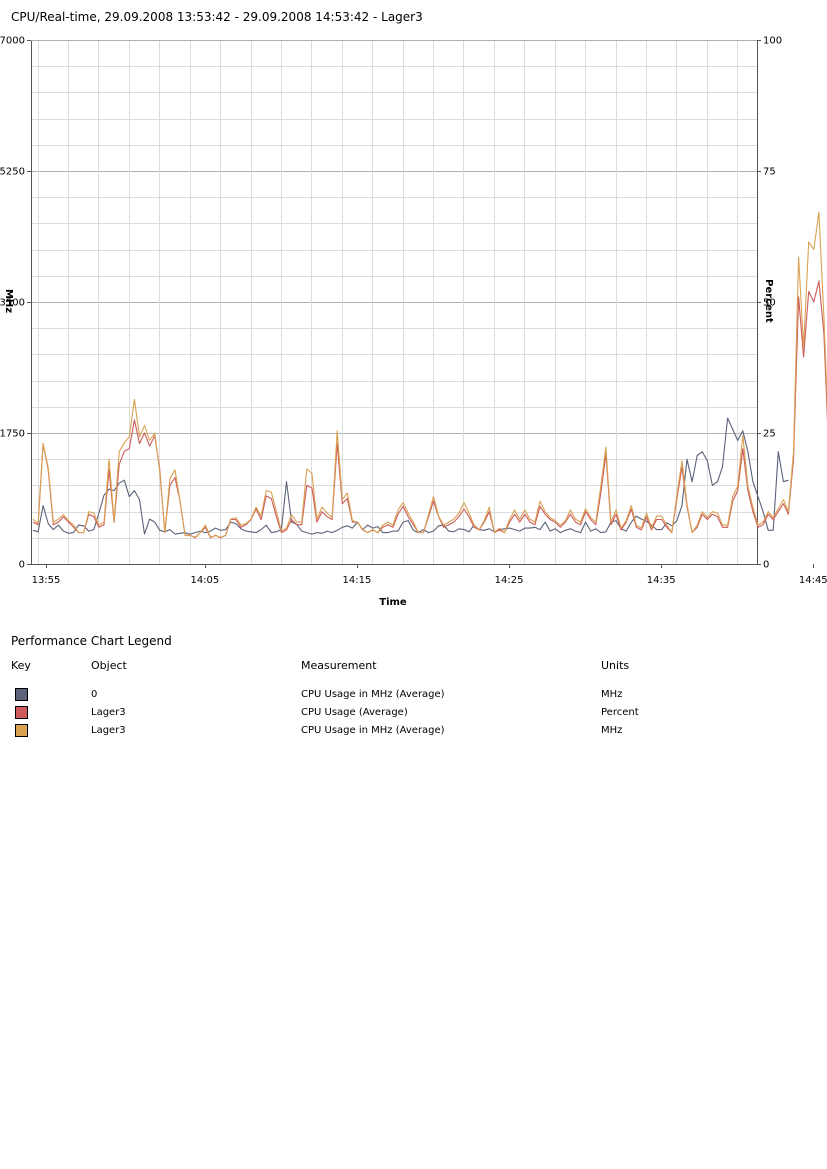  I want to click on x-tick-label: 13:55, so click(46, 580).